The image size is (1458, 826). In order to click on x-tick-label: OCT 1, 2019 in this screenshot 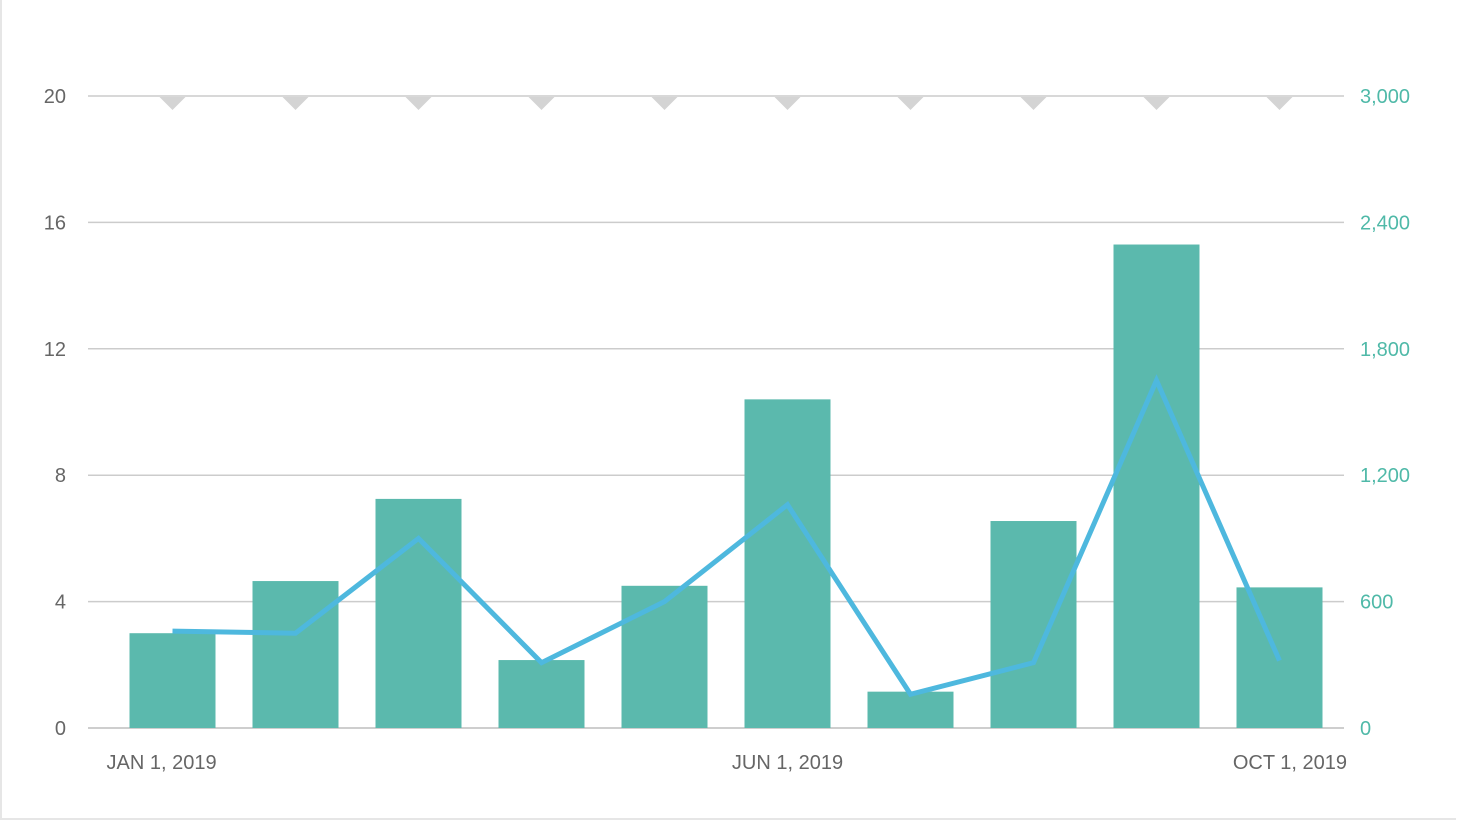, I will do `click(1290, 763)`.